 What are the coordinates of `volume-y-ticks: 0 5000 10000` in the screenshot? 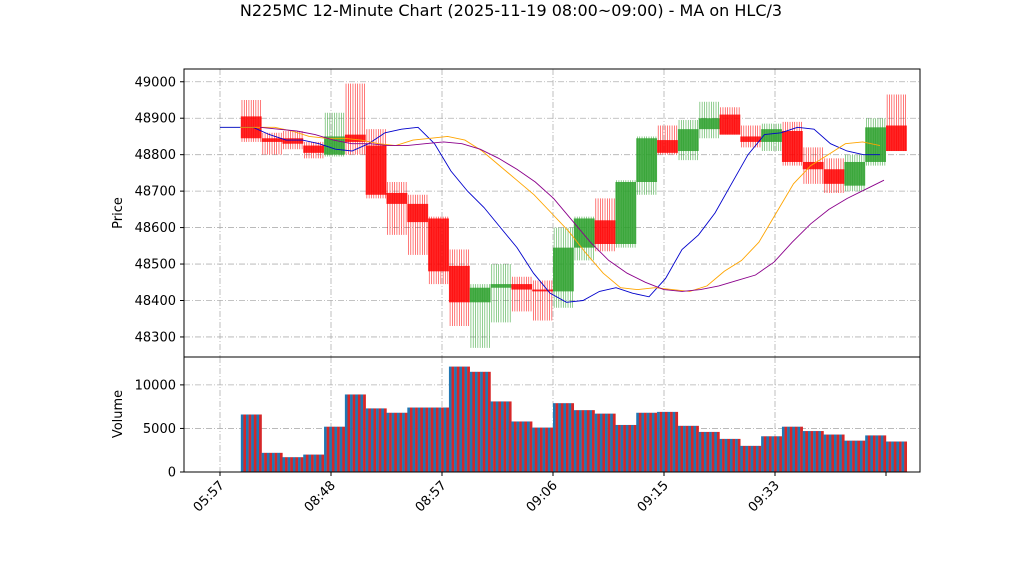 It's located at (159, 429).